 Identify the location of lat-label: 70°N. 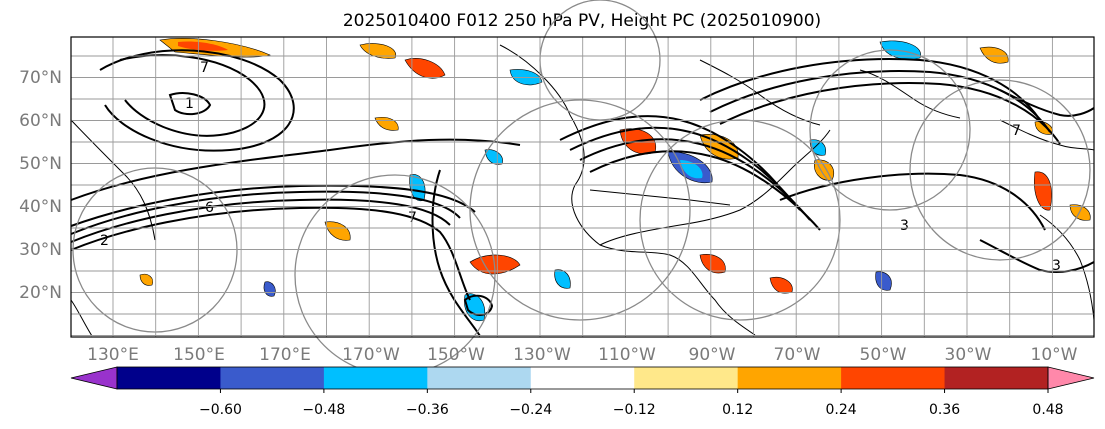
(40, 78).